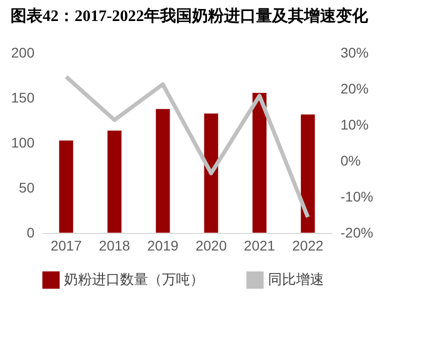 This screenshot has width=431, height=341. Describe the element at coordinates (354, 88) in the screenshot. I see `y2-tick-label: 20%` at that location.